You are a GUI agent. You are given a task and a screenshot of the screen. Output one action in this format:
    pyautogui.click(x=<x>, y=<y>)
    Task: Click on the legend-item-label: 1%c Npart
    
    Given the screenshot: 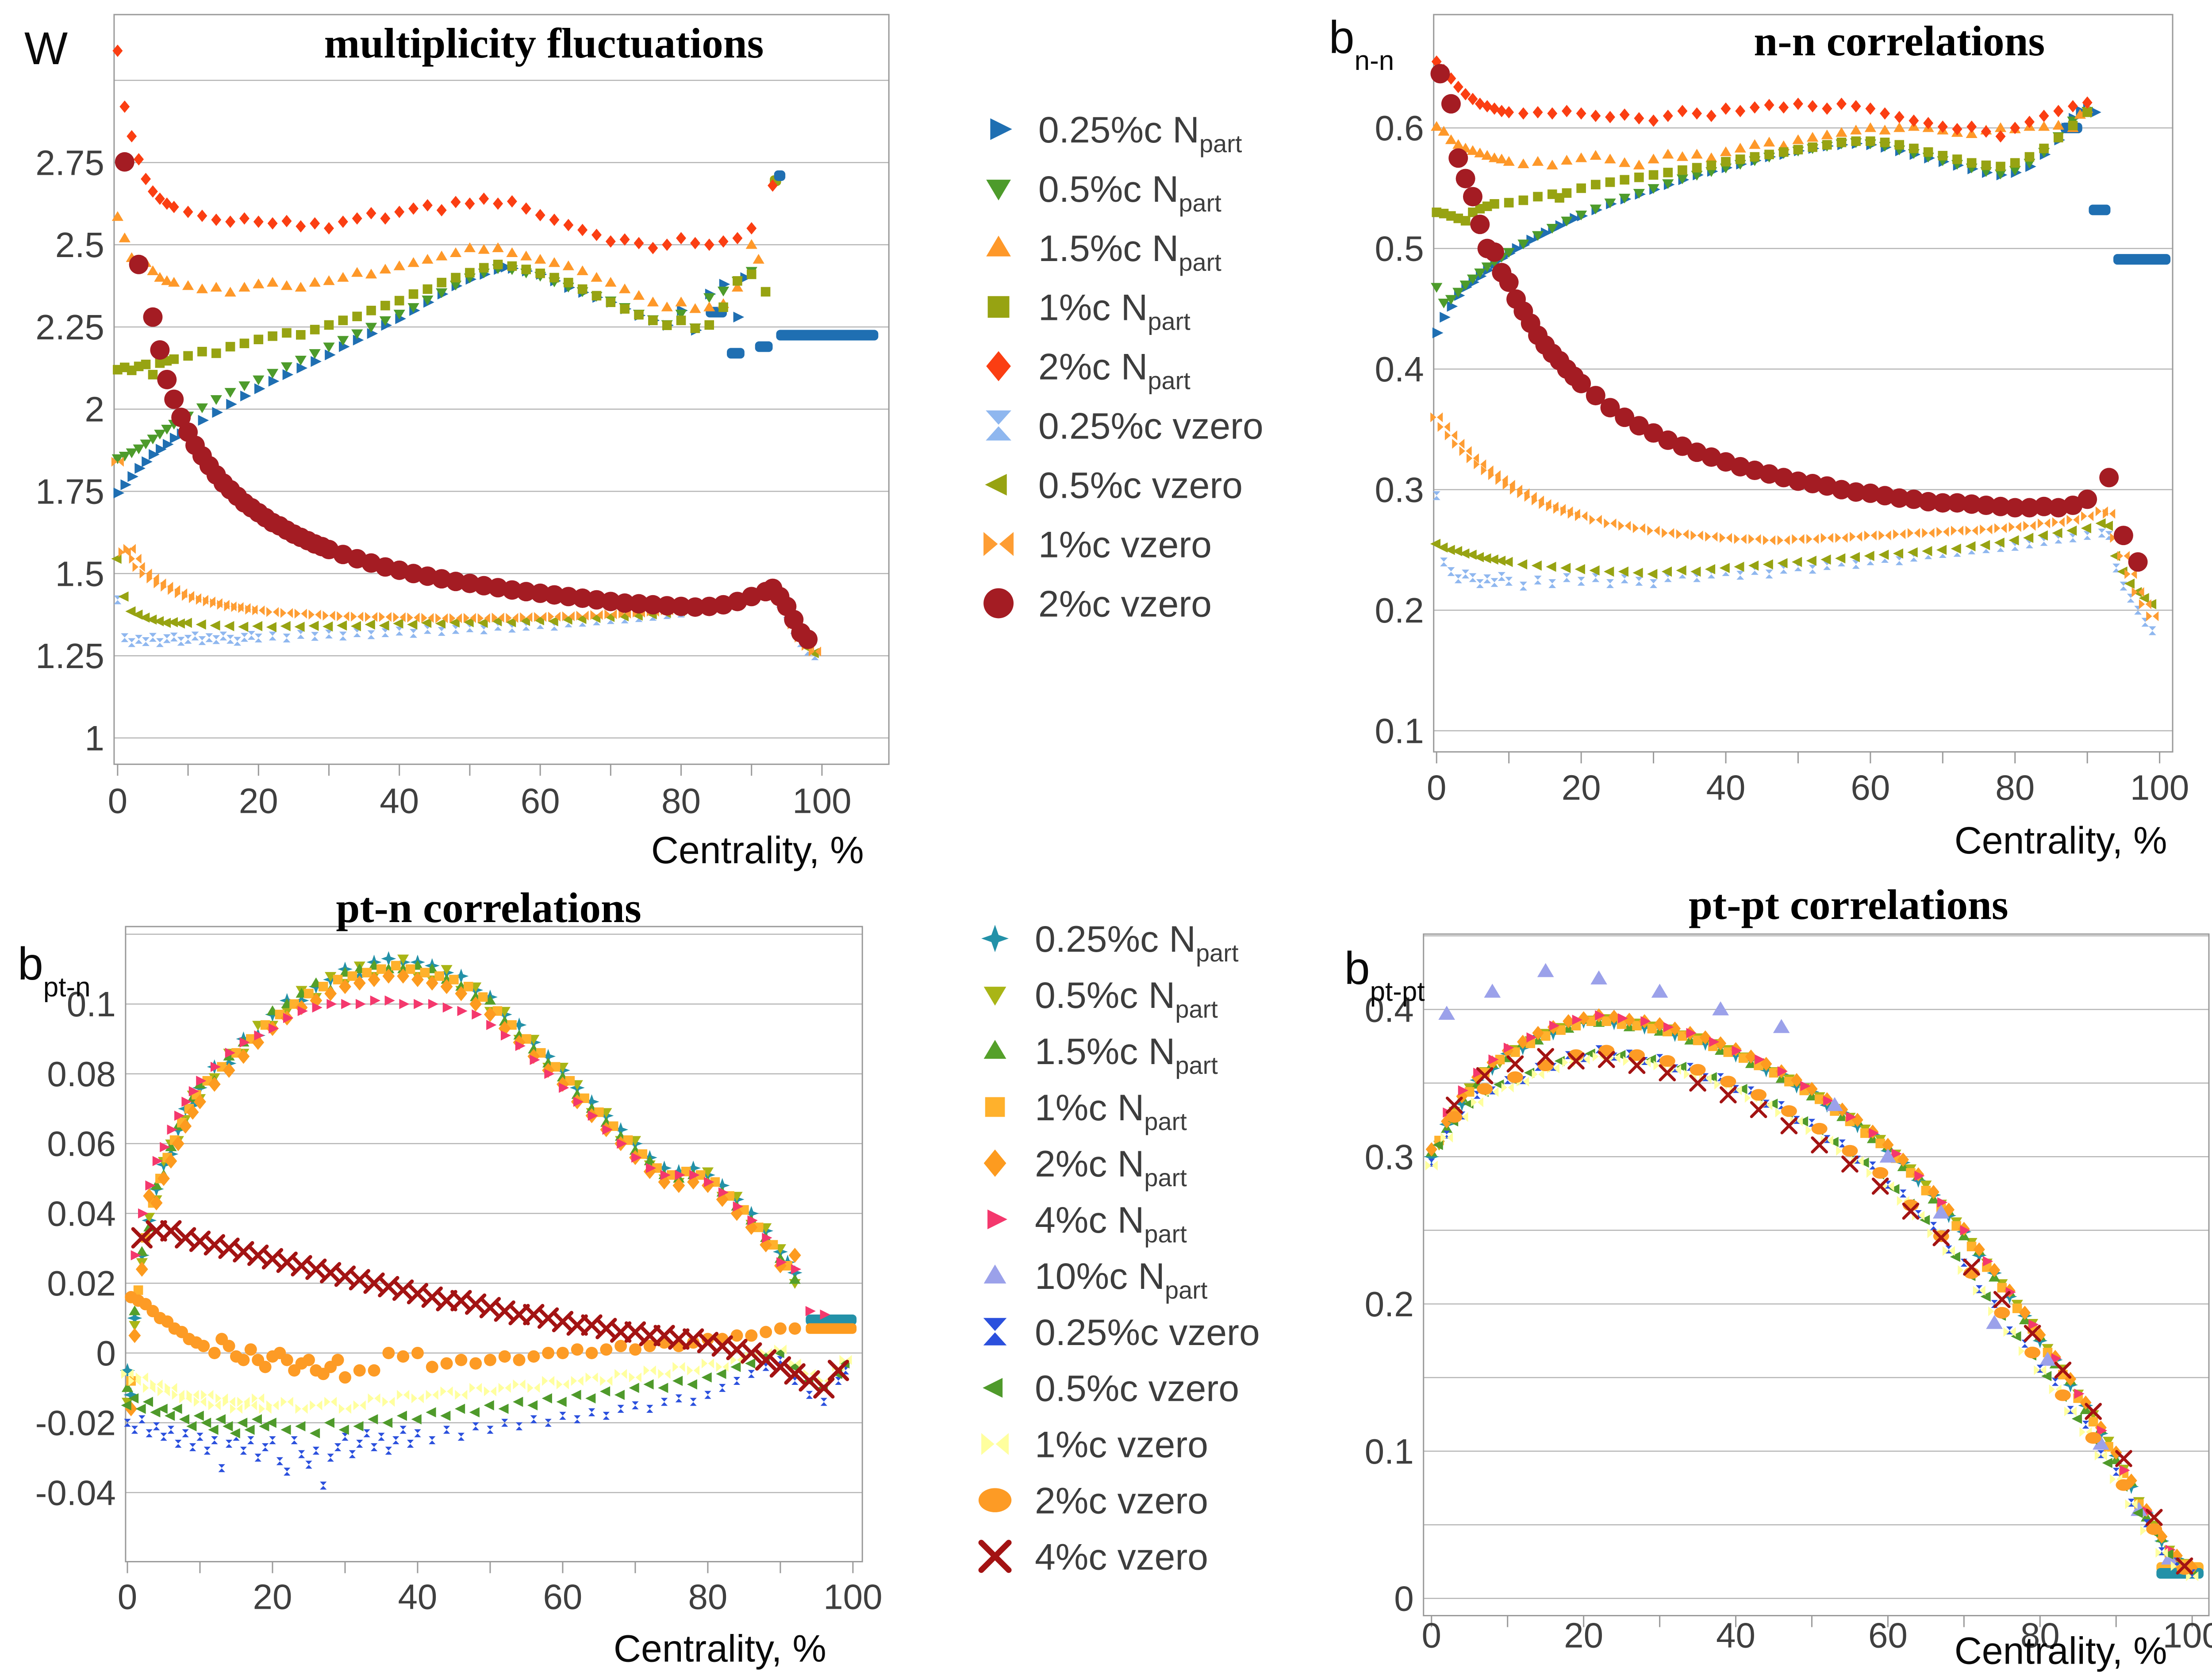 What is the action you would take?
    pyautogui.click(x=1111, y=1111)
    